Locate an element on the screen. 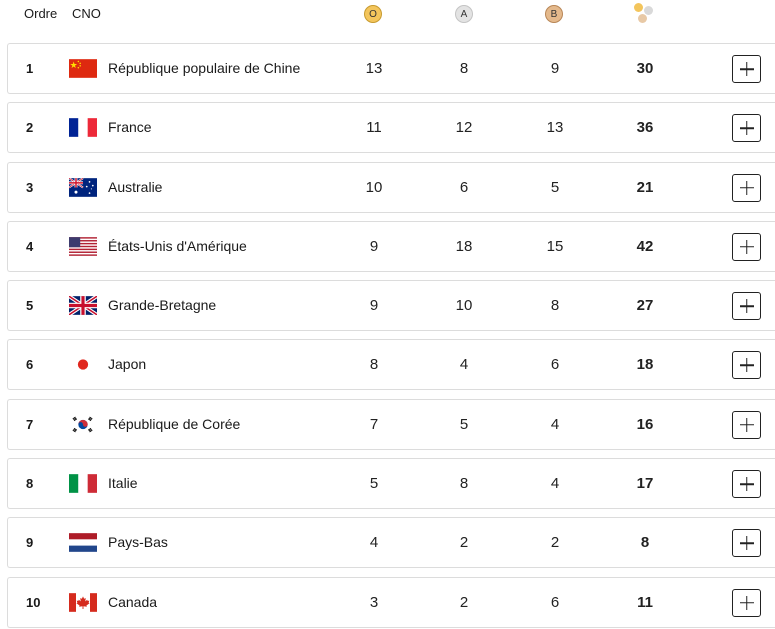 The width and height of the screenshot is (775, 629). total-count: 11 is located at coordinates (645, 602).